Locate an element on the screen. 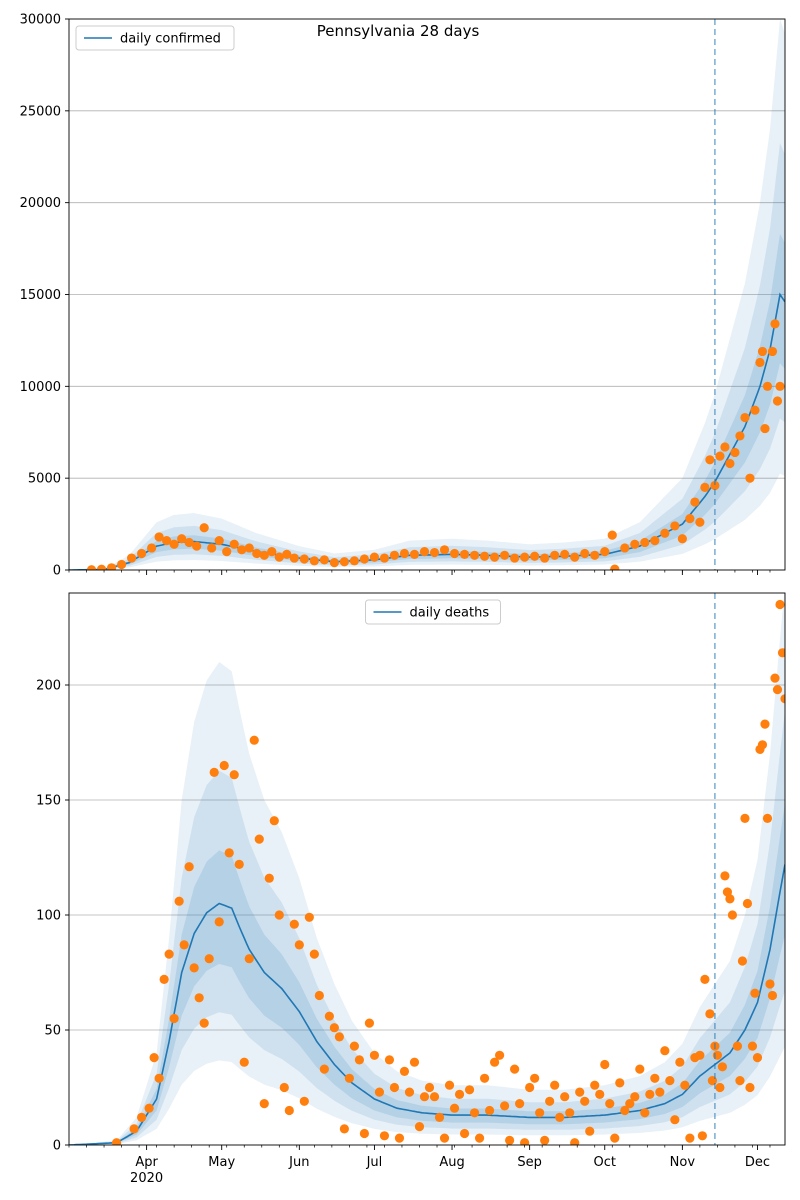  x-tick-label: Sep is located at coordinates (529, 1162).